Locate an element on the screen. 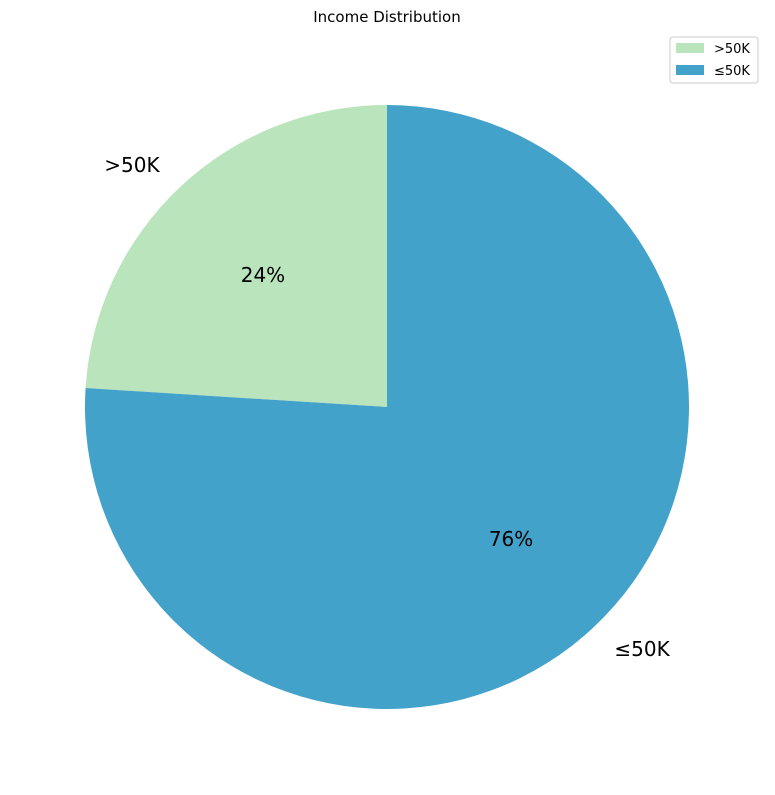 The image size is (775, 795). chart-title: Income Distribution is located at coordinates (386, 17).